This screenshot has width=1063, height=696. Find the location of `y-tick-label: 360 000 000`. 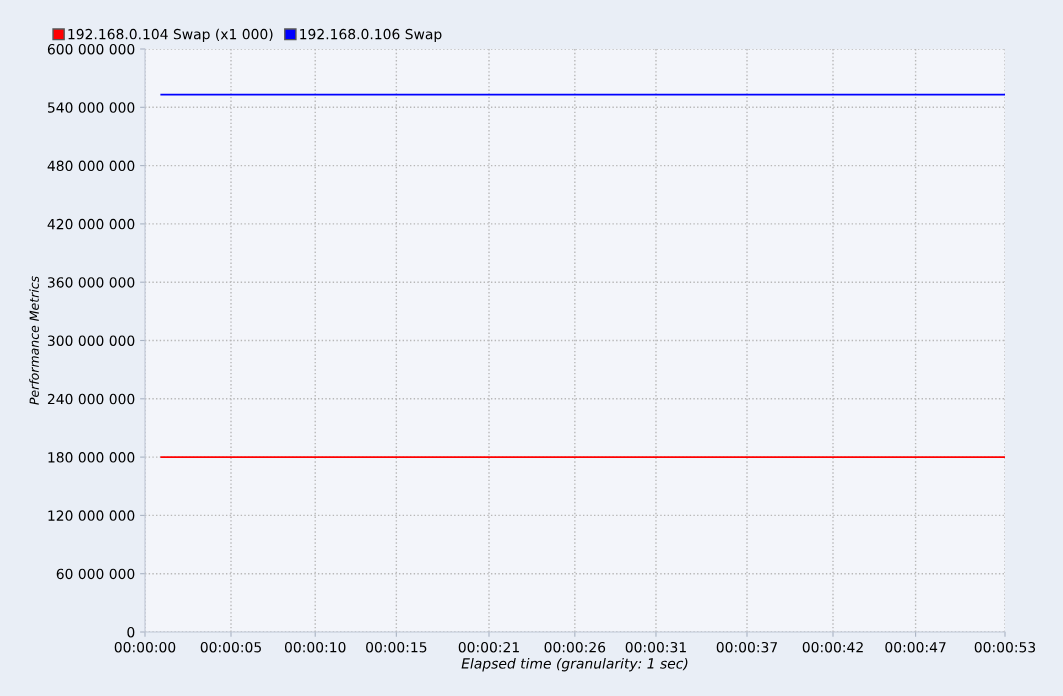

y-tick-label: 360 000 000 is located at coordinates (91, 282).